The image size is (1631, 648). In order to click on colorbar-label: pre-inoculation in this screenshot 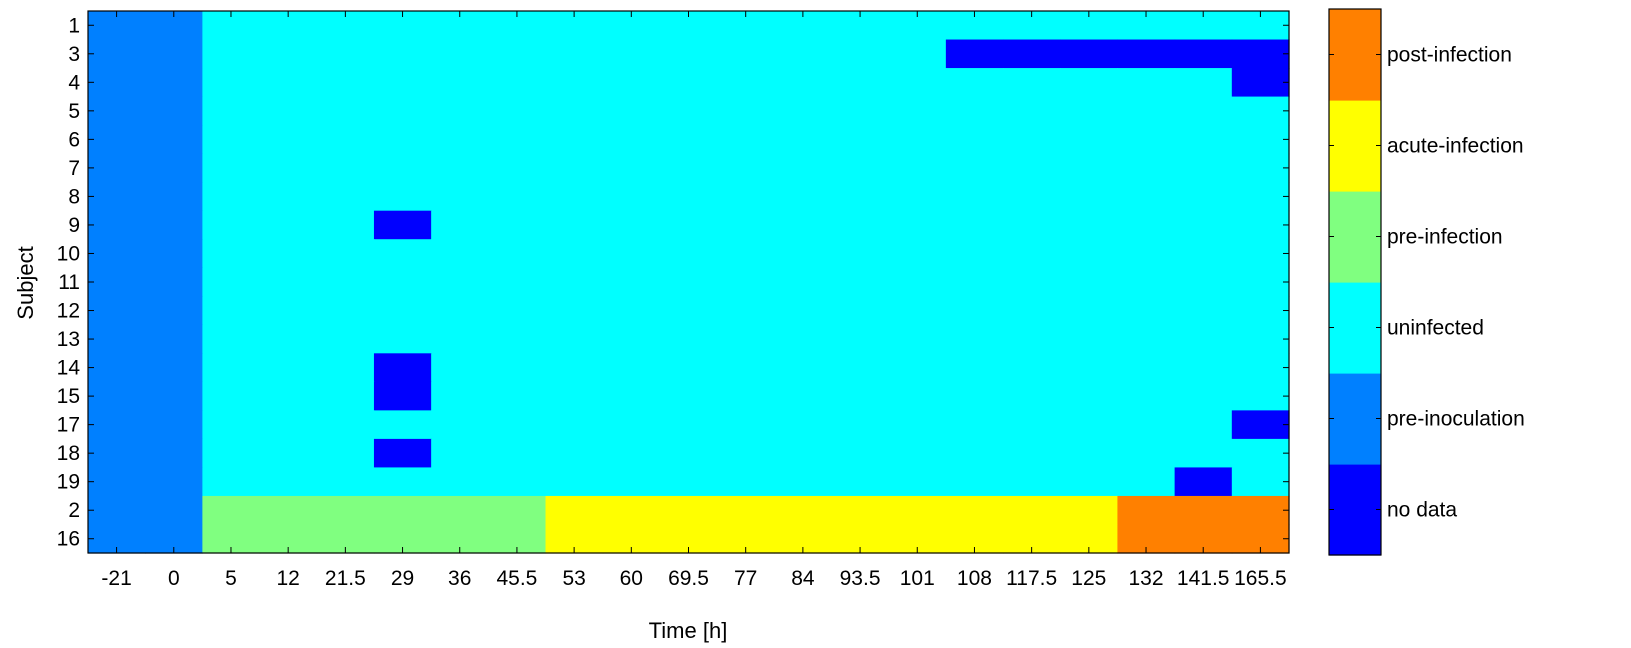, I will do `click(1456, 419)`.